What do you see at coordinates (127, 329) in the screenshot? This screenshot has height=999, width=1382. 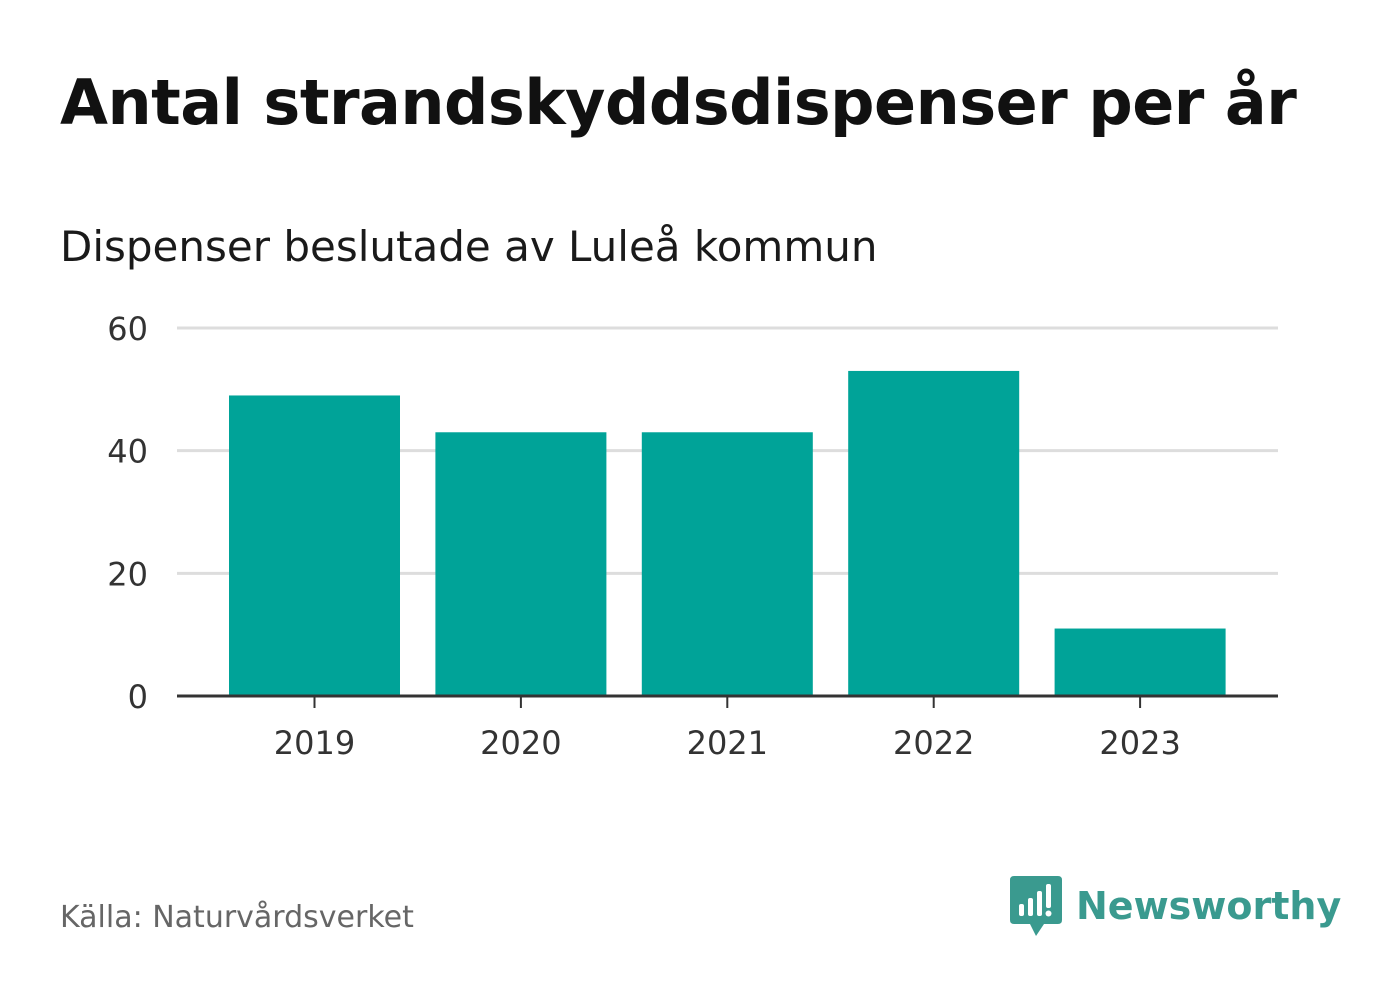 I see `y-tick-label: 60` at bounding box center [127, 329].